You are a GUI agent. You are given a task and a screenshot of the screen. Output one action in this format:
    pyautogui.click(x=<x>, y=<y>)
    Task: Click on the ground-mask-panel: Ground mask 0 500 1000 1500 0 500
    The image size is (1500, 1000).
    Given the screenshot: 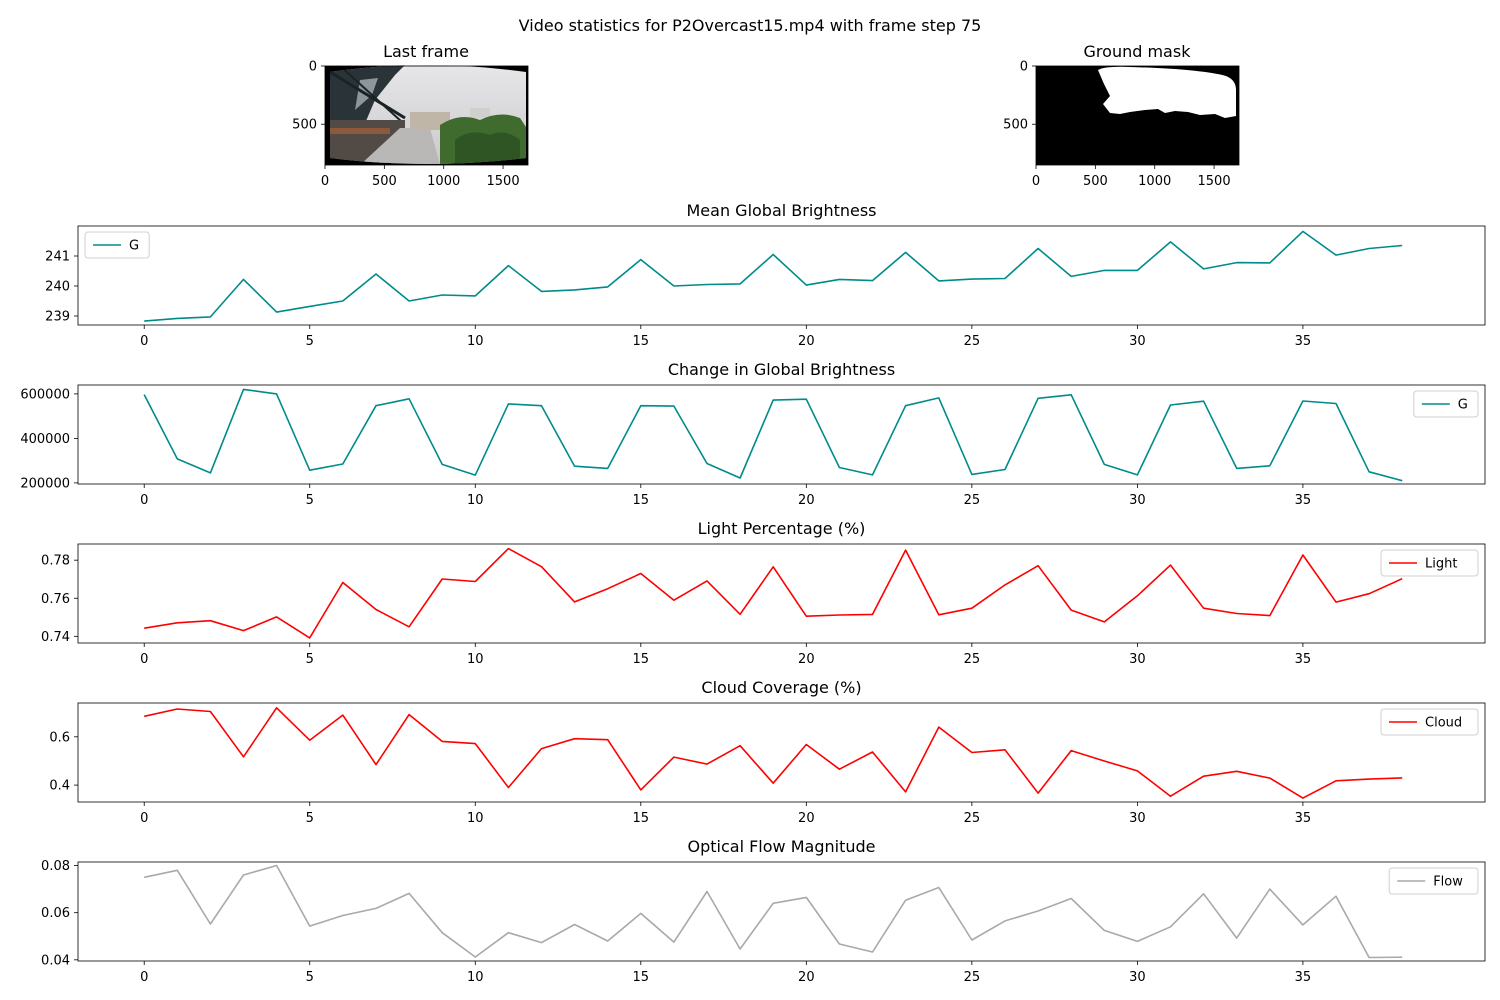 What is the action you would take?
    pyautogui.click(x=1121, y=115)
    